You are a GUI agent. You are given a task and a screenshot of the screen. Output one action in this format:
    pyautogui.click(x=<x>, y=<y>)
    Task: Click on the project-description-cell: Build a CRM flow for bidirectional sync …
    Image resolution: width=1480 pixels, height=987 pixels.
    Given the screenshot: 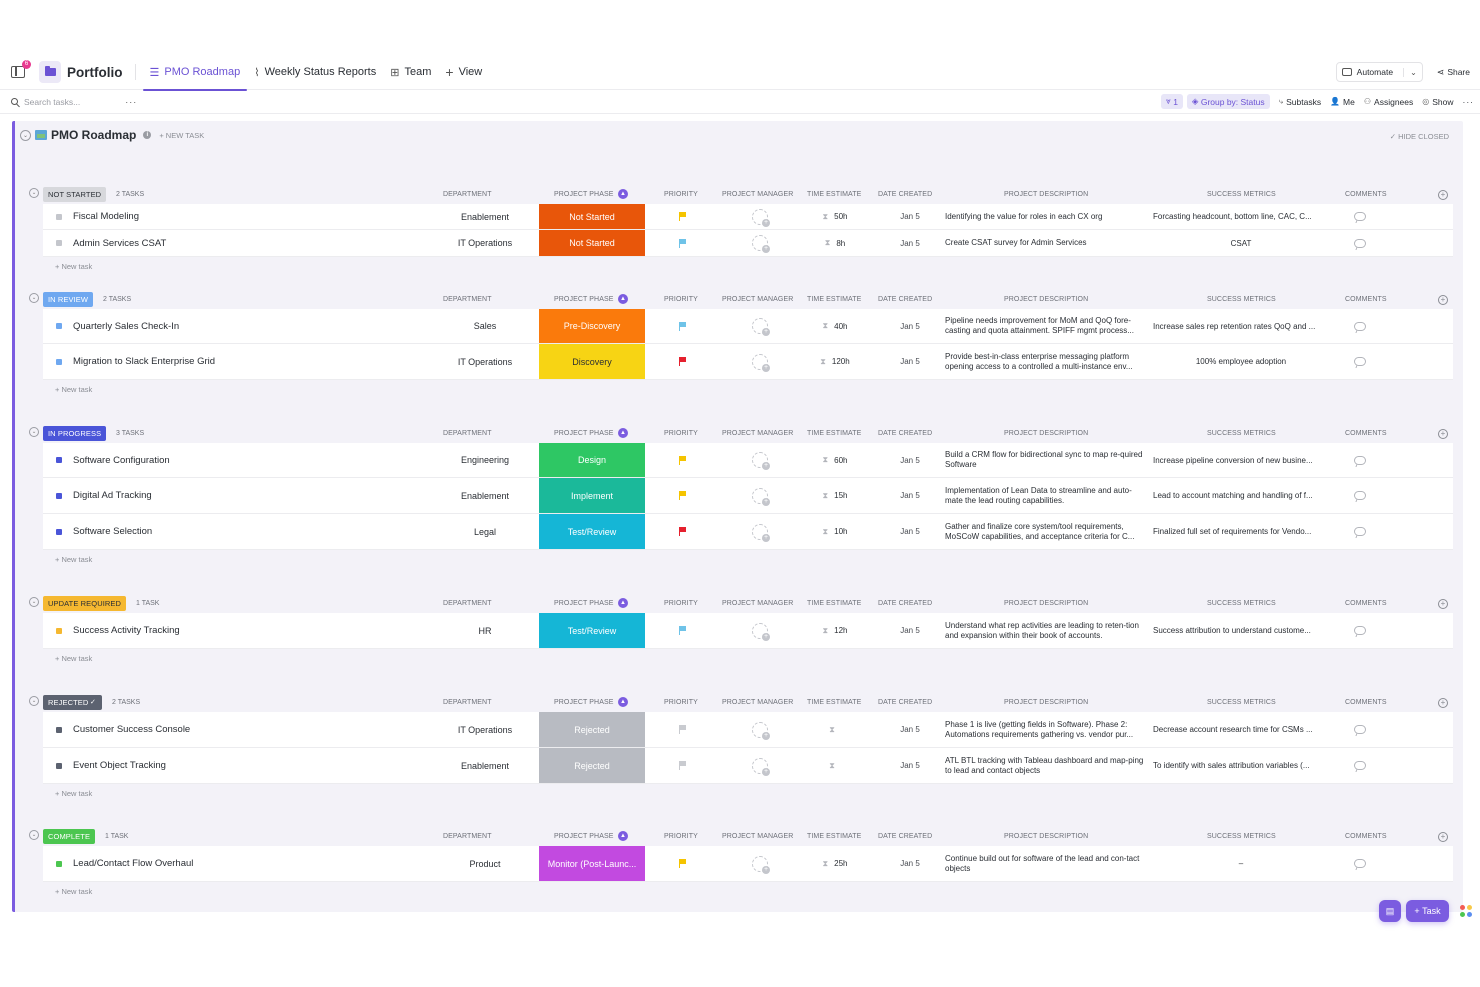 What is the action you would take?
    pyautogui.click(x=1050, y=460)
    